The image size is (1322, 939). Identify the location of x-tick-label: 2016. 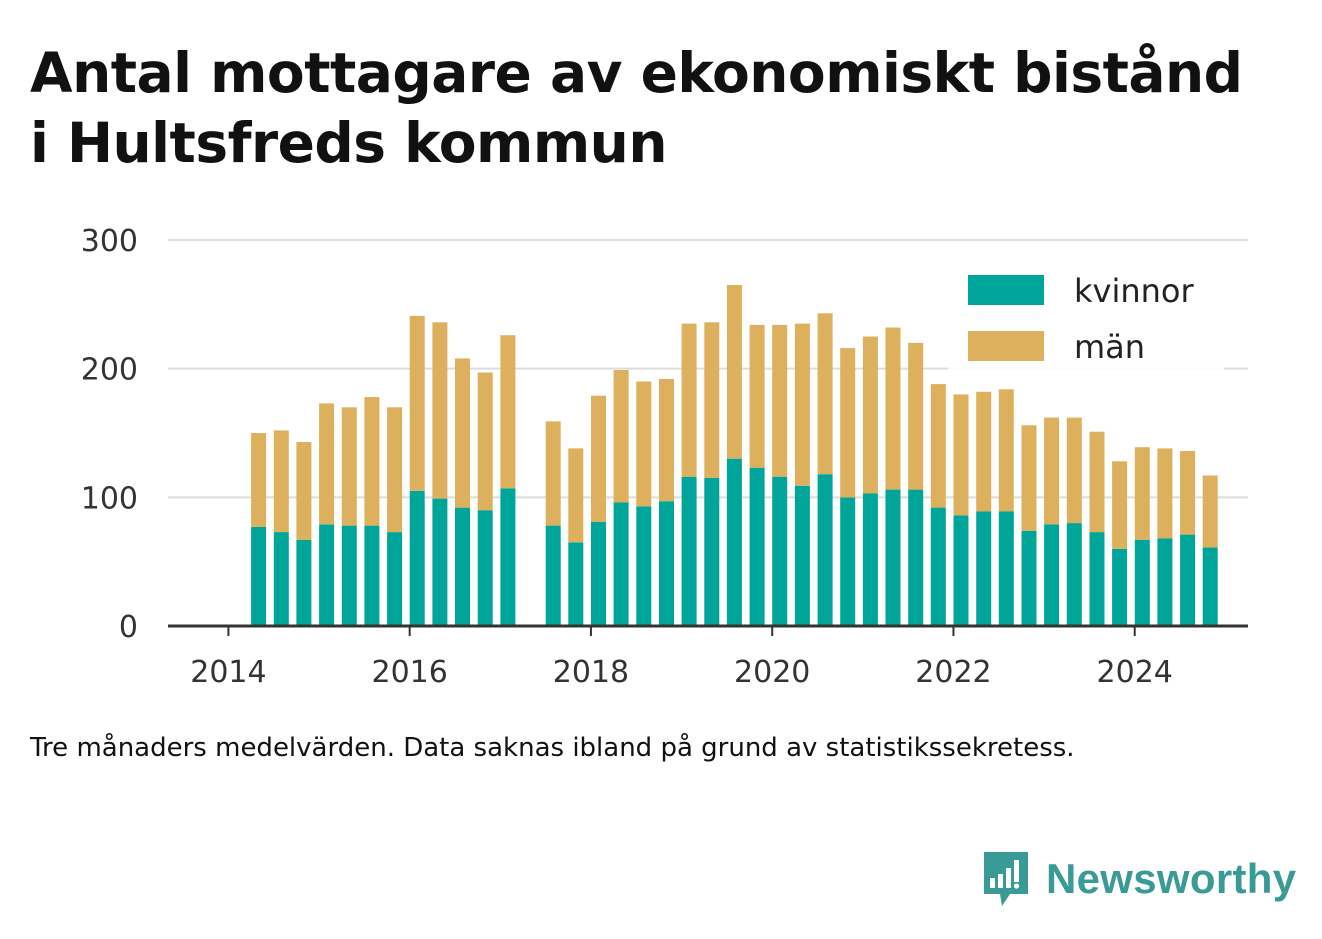
(409, 672).